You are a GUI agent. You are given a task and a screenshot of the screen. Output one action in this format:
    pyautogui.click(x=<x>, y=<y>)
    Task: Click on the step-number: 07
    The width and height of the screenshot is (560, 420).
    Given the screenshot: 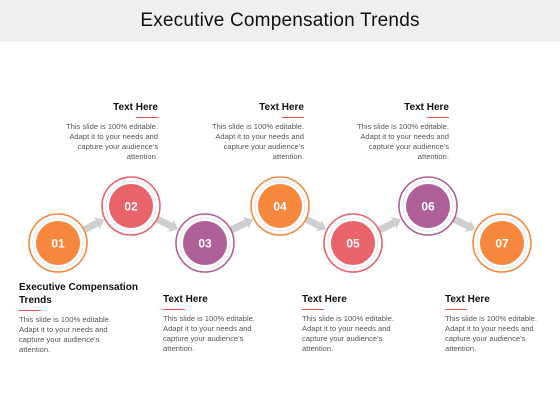 What is the action you would take?
    pyautogui.click(x=502, y=244)
    